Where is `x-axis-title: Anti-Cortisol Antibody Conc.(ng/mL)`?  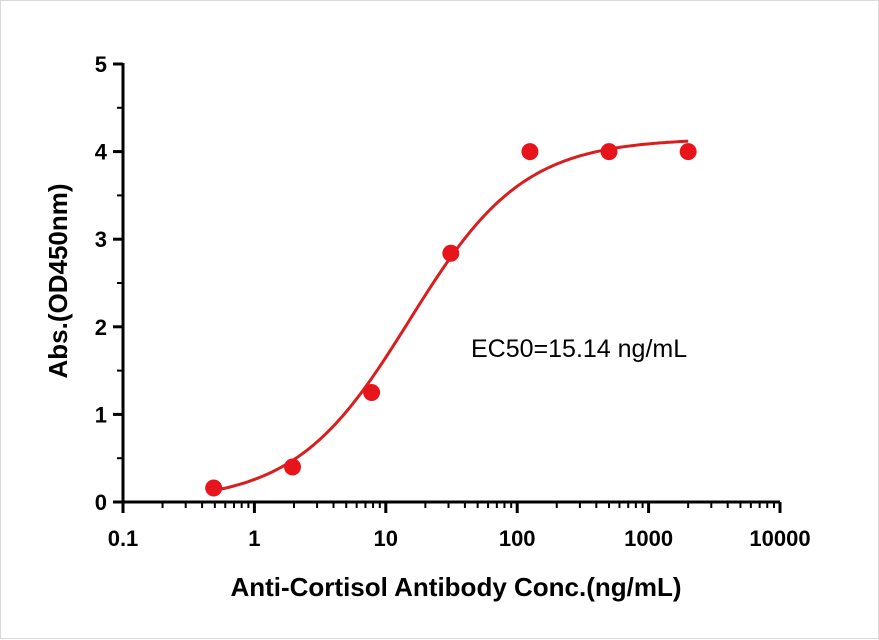 x-axis-title: Anti-Cortisol Antibody Conc.(ng/mL) is located at coordinates (455, 587).